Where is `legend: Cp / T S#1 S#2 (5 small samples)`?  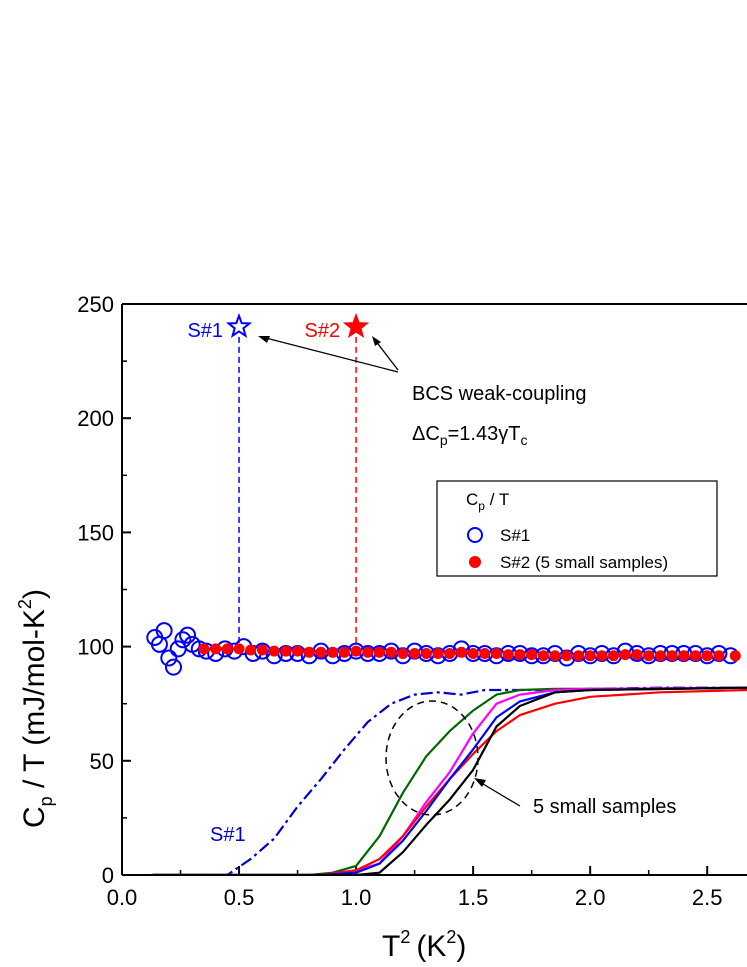 legend: Cp / T S#1 S#2 (5 small samples) is located at coordinates (577, 528).